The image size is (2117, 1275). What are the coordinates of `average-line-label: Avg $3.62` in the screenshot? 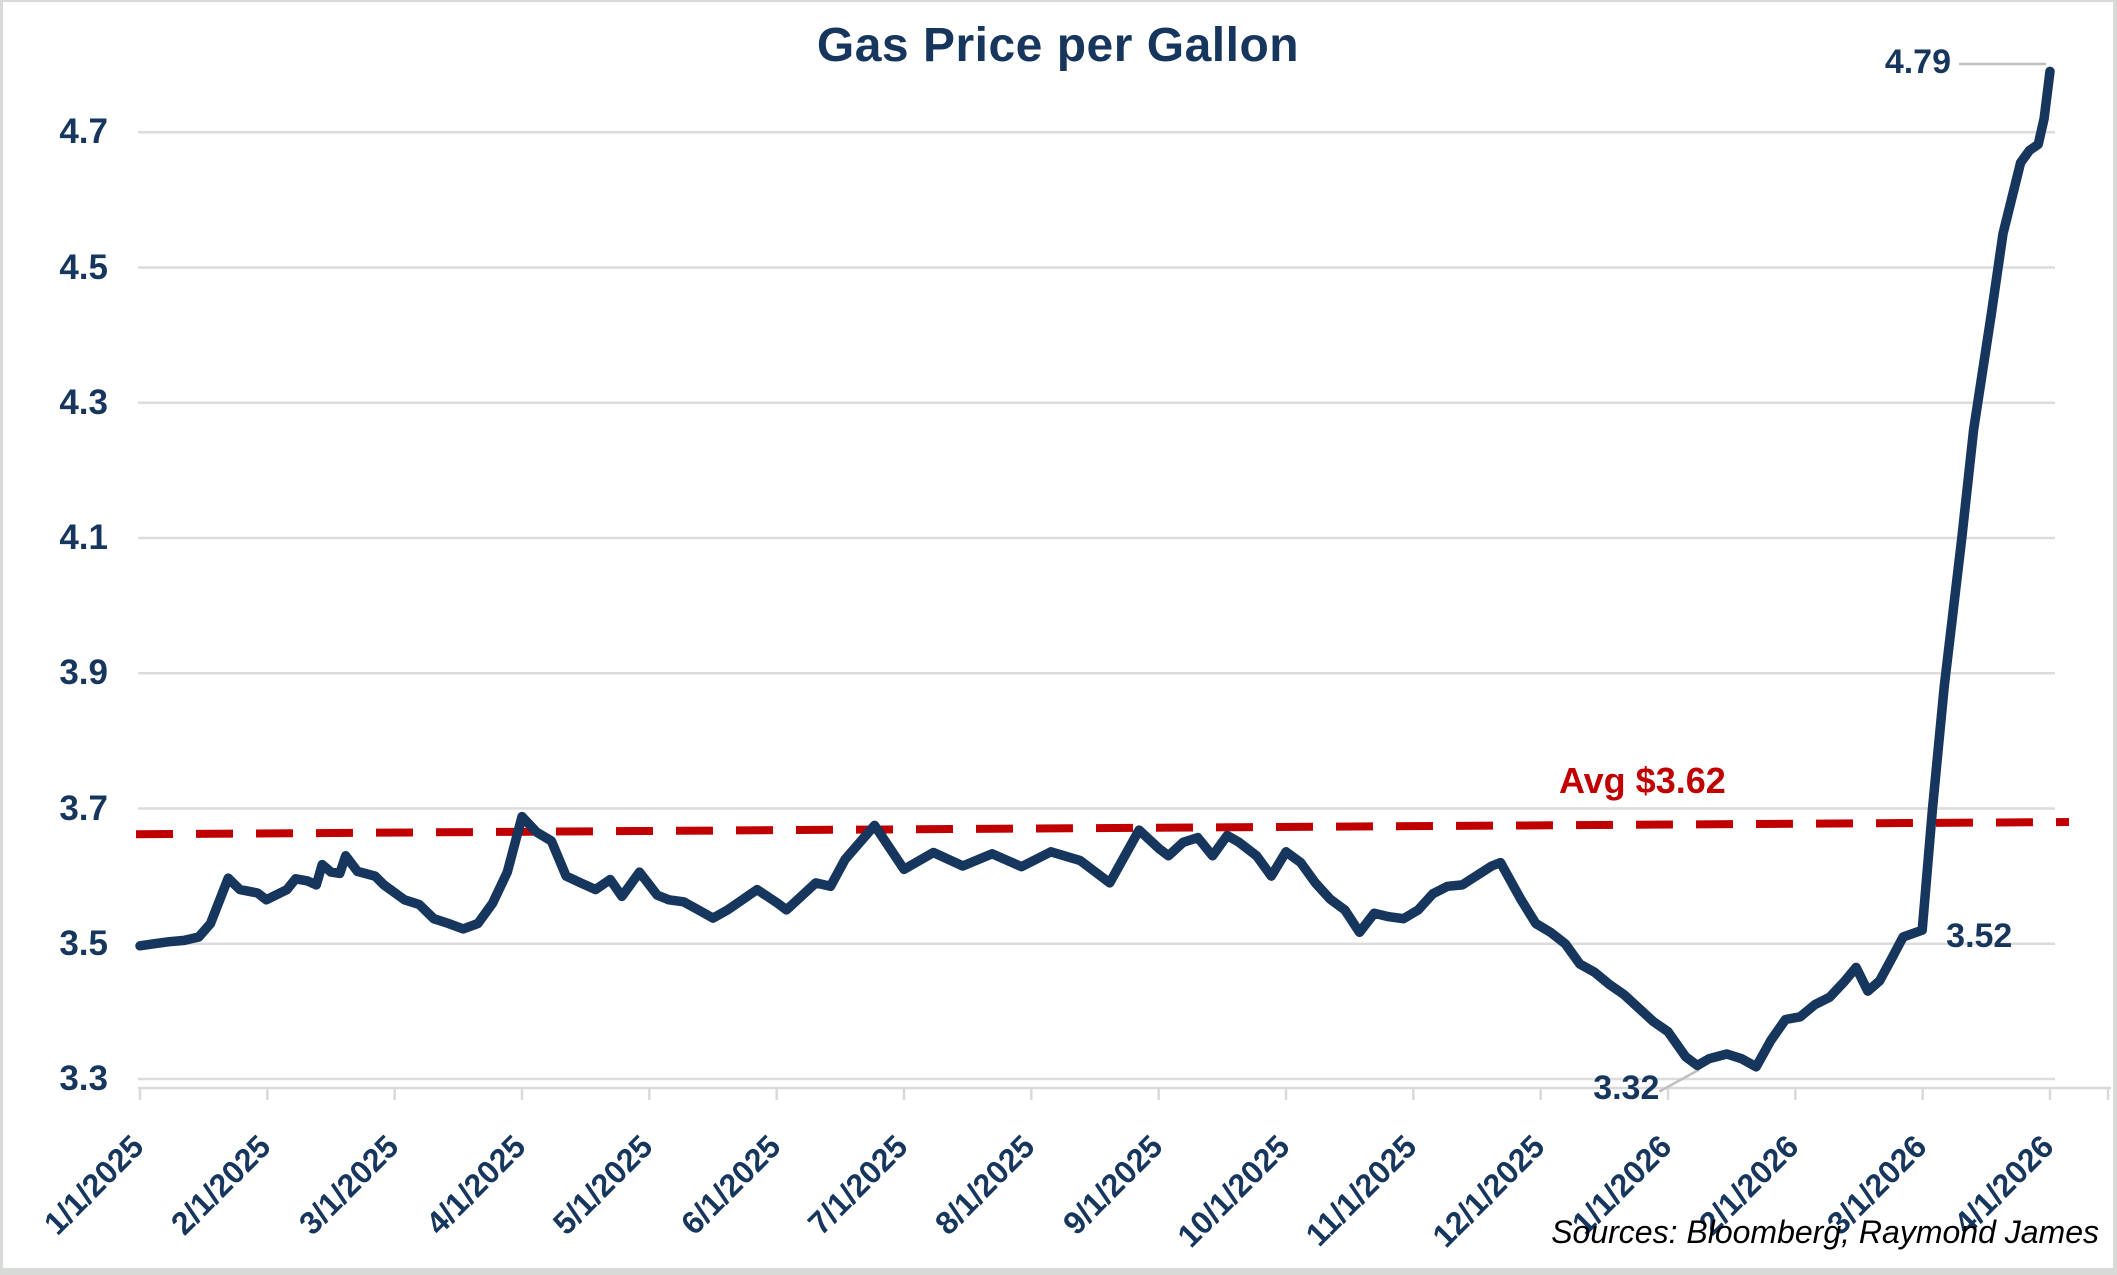 It's located at (1642, 780).